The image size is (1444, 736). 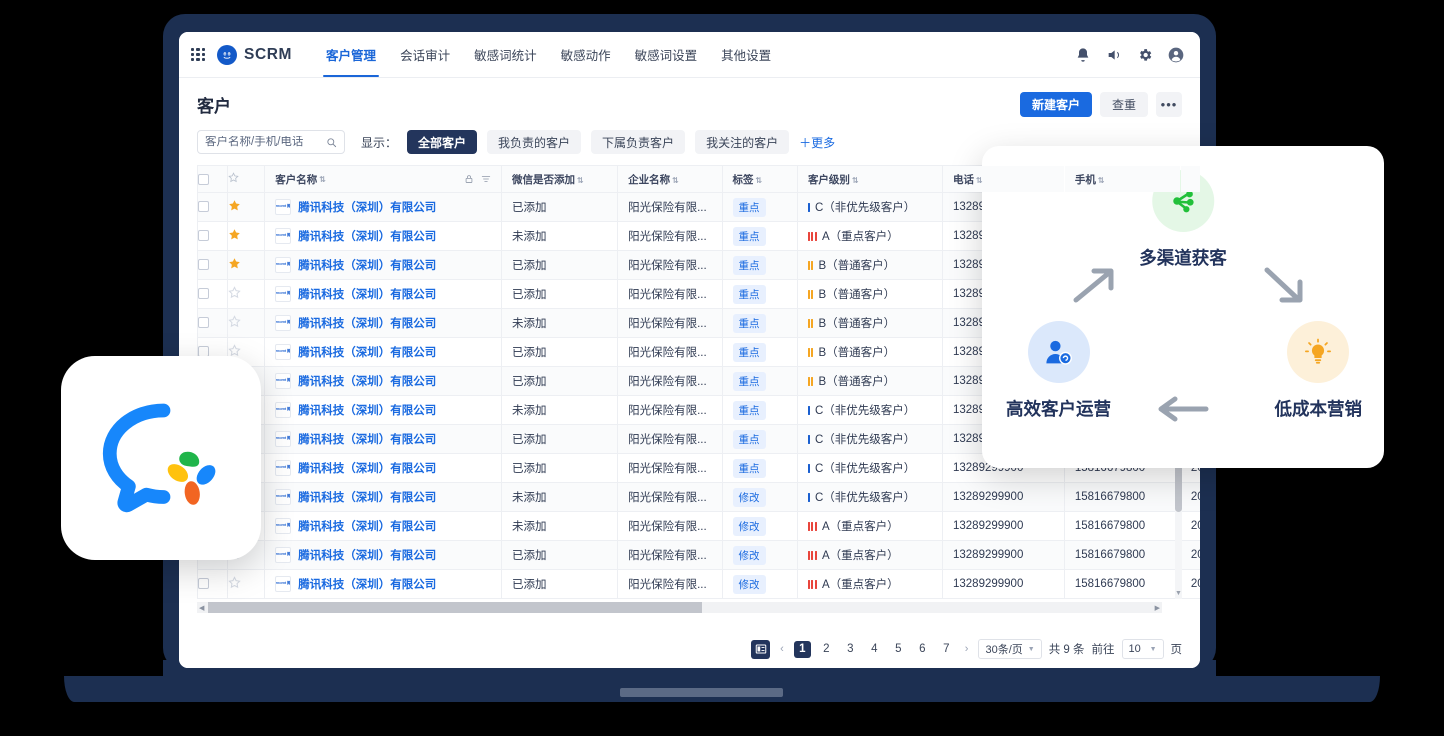 What do you see at coordinates (560, 179) in the screenshot?
I see `header-wechat-added: 微信是否添加 ⇅` at bounding box center [560, 179].